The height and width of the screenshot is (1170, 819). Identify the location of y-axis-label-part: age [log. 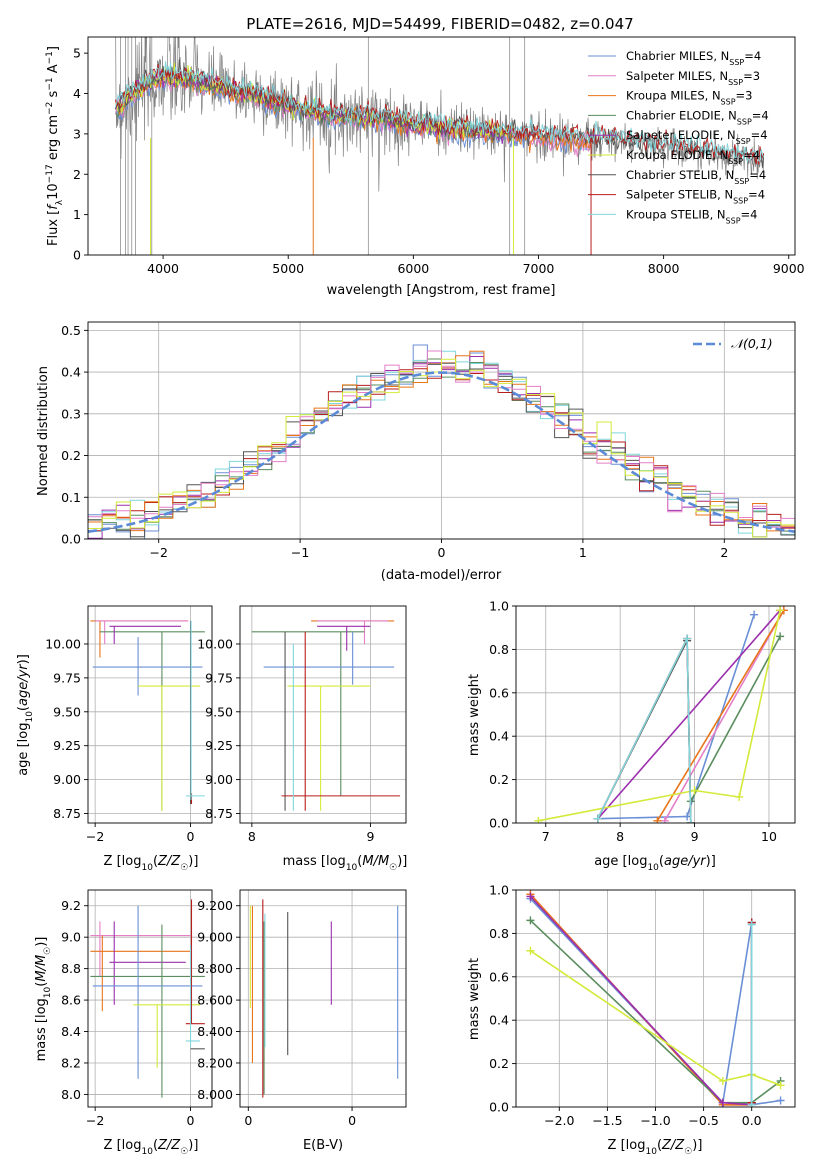
(23, 749).